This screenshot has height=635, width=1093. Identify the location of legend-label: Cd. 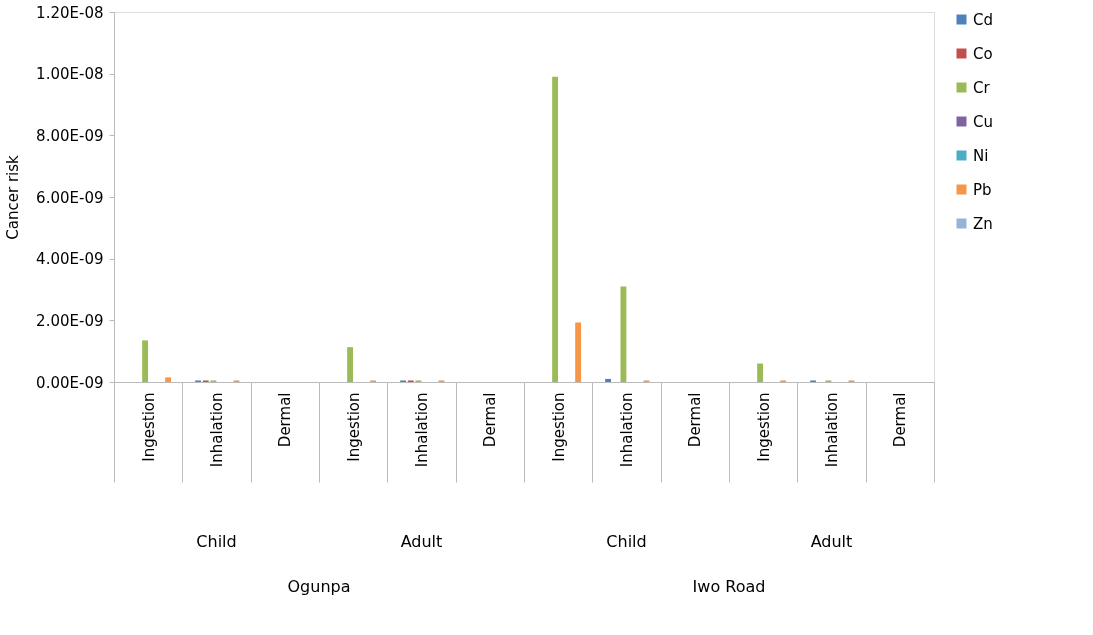
(983, 19).